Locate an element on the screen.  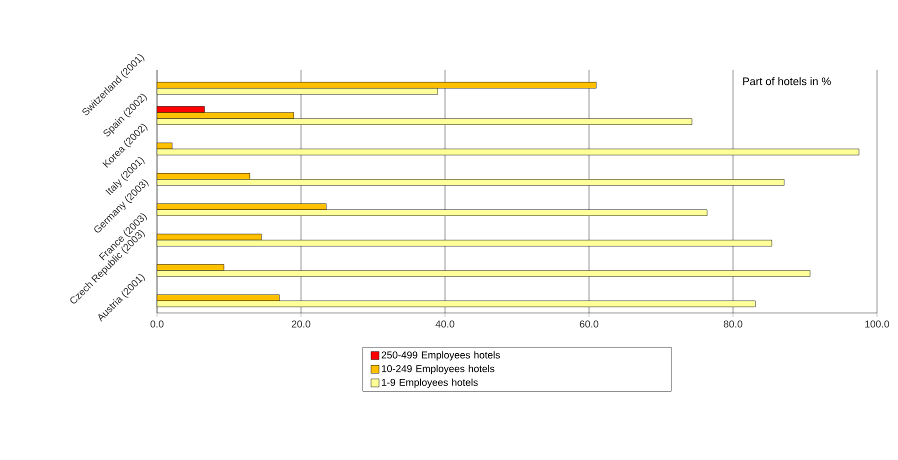
x-tick-label: 60.0 is located at coordinates (589, 324).